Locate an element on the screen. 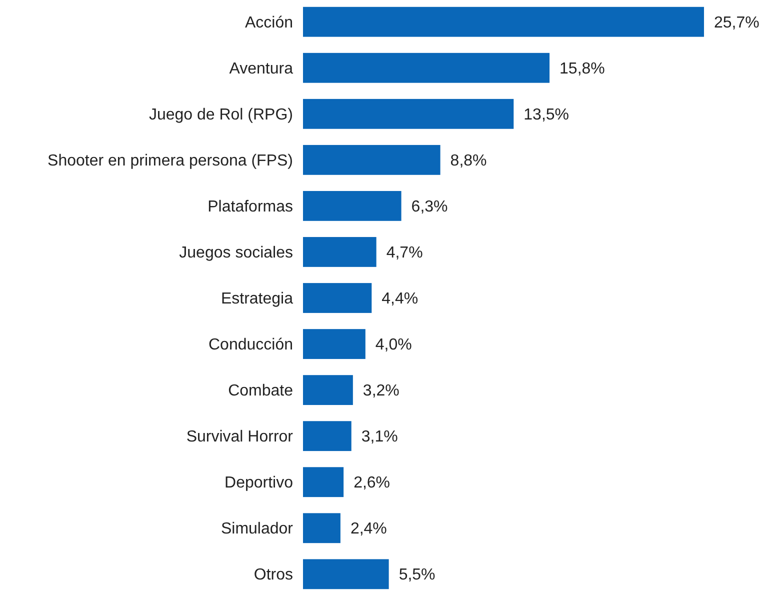 This screenshot has width=766, height=591. y-tick-label: Combate is located at coordinates (261, 391).